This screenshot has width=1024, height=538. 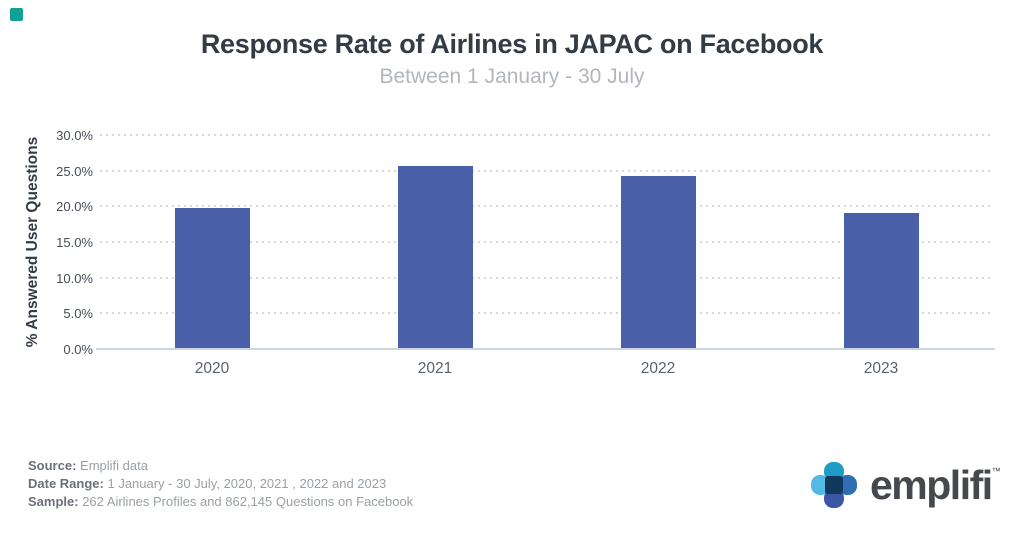 What do you see at coordinates (78, 314) in the screenshot?
I see `y-tick-5.0%: 5.0%` at bounding box center [78, 314].